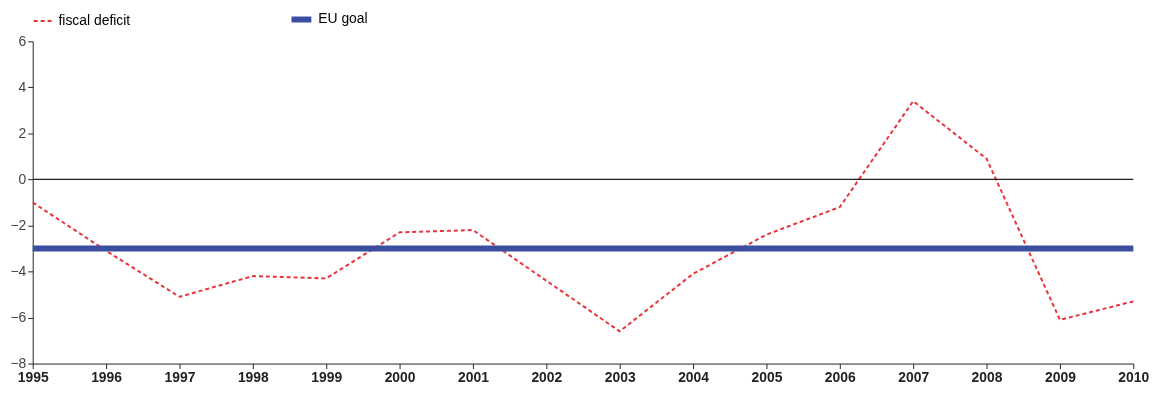 The height and width of the screenshot is (400, 1169). I want to click on legend-label: EU goal, so click(343, 18).